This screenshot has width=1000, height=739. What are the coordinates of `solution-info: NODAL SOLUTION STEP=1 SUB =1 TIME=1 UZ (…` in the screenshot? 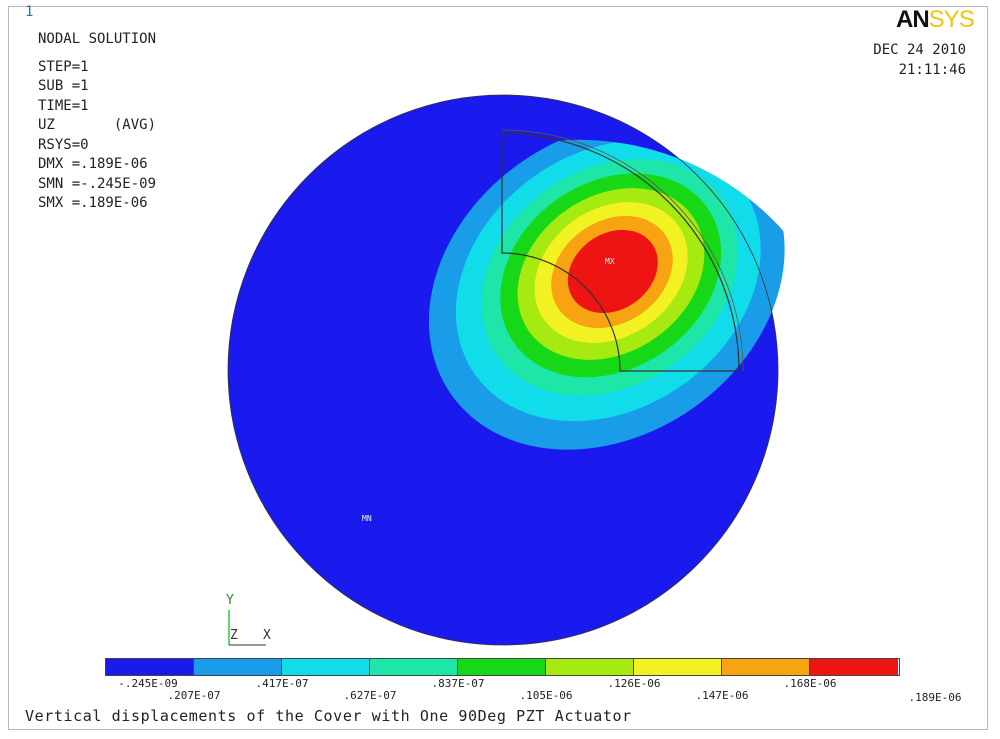 It's located at (97, 122).